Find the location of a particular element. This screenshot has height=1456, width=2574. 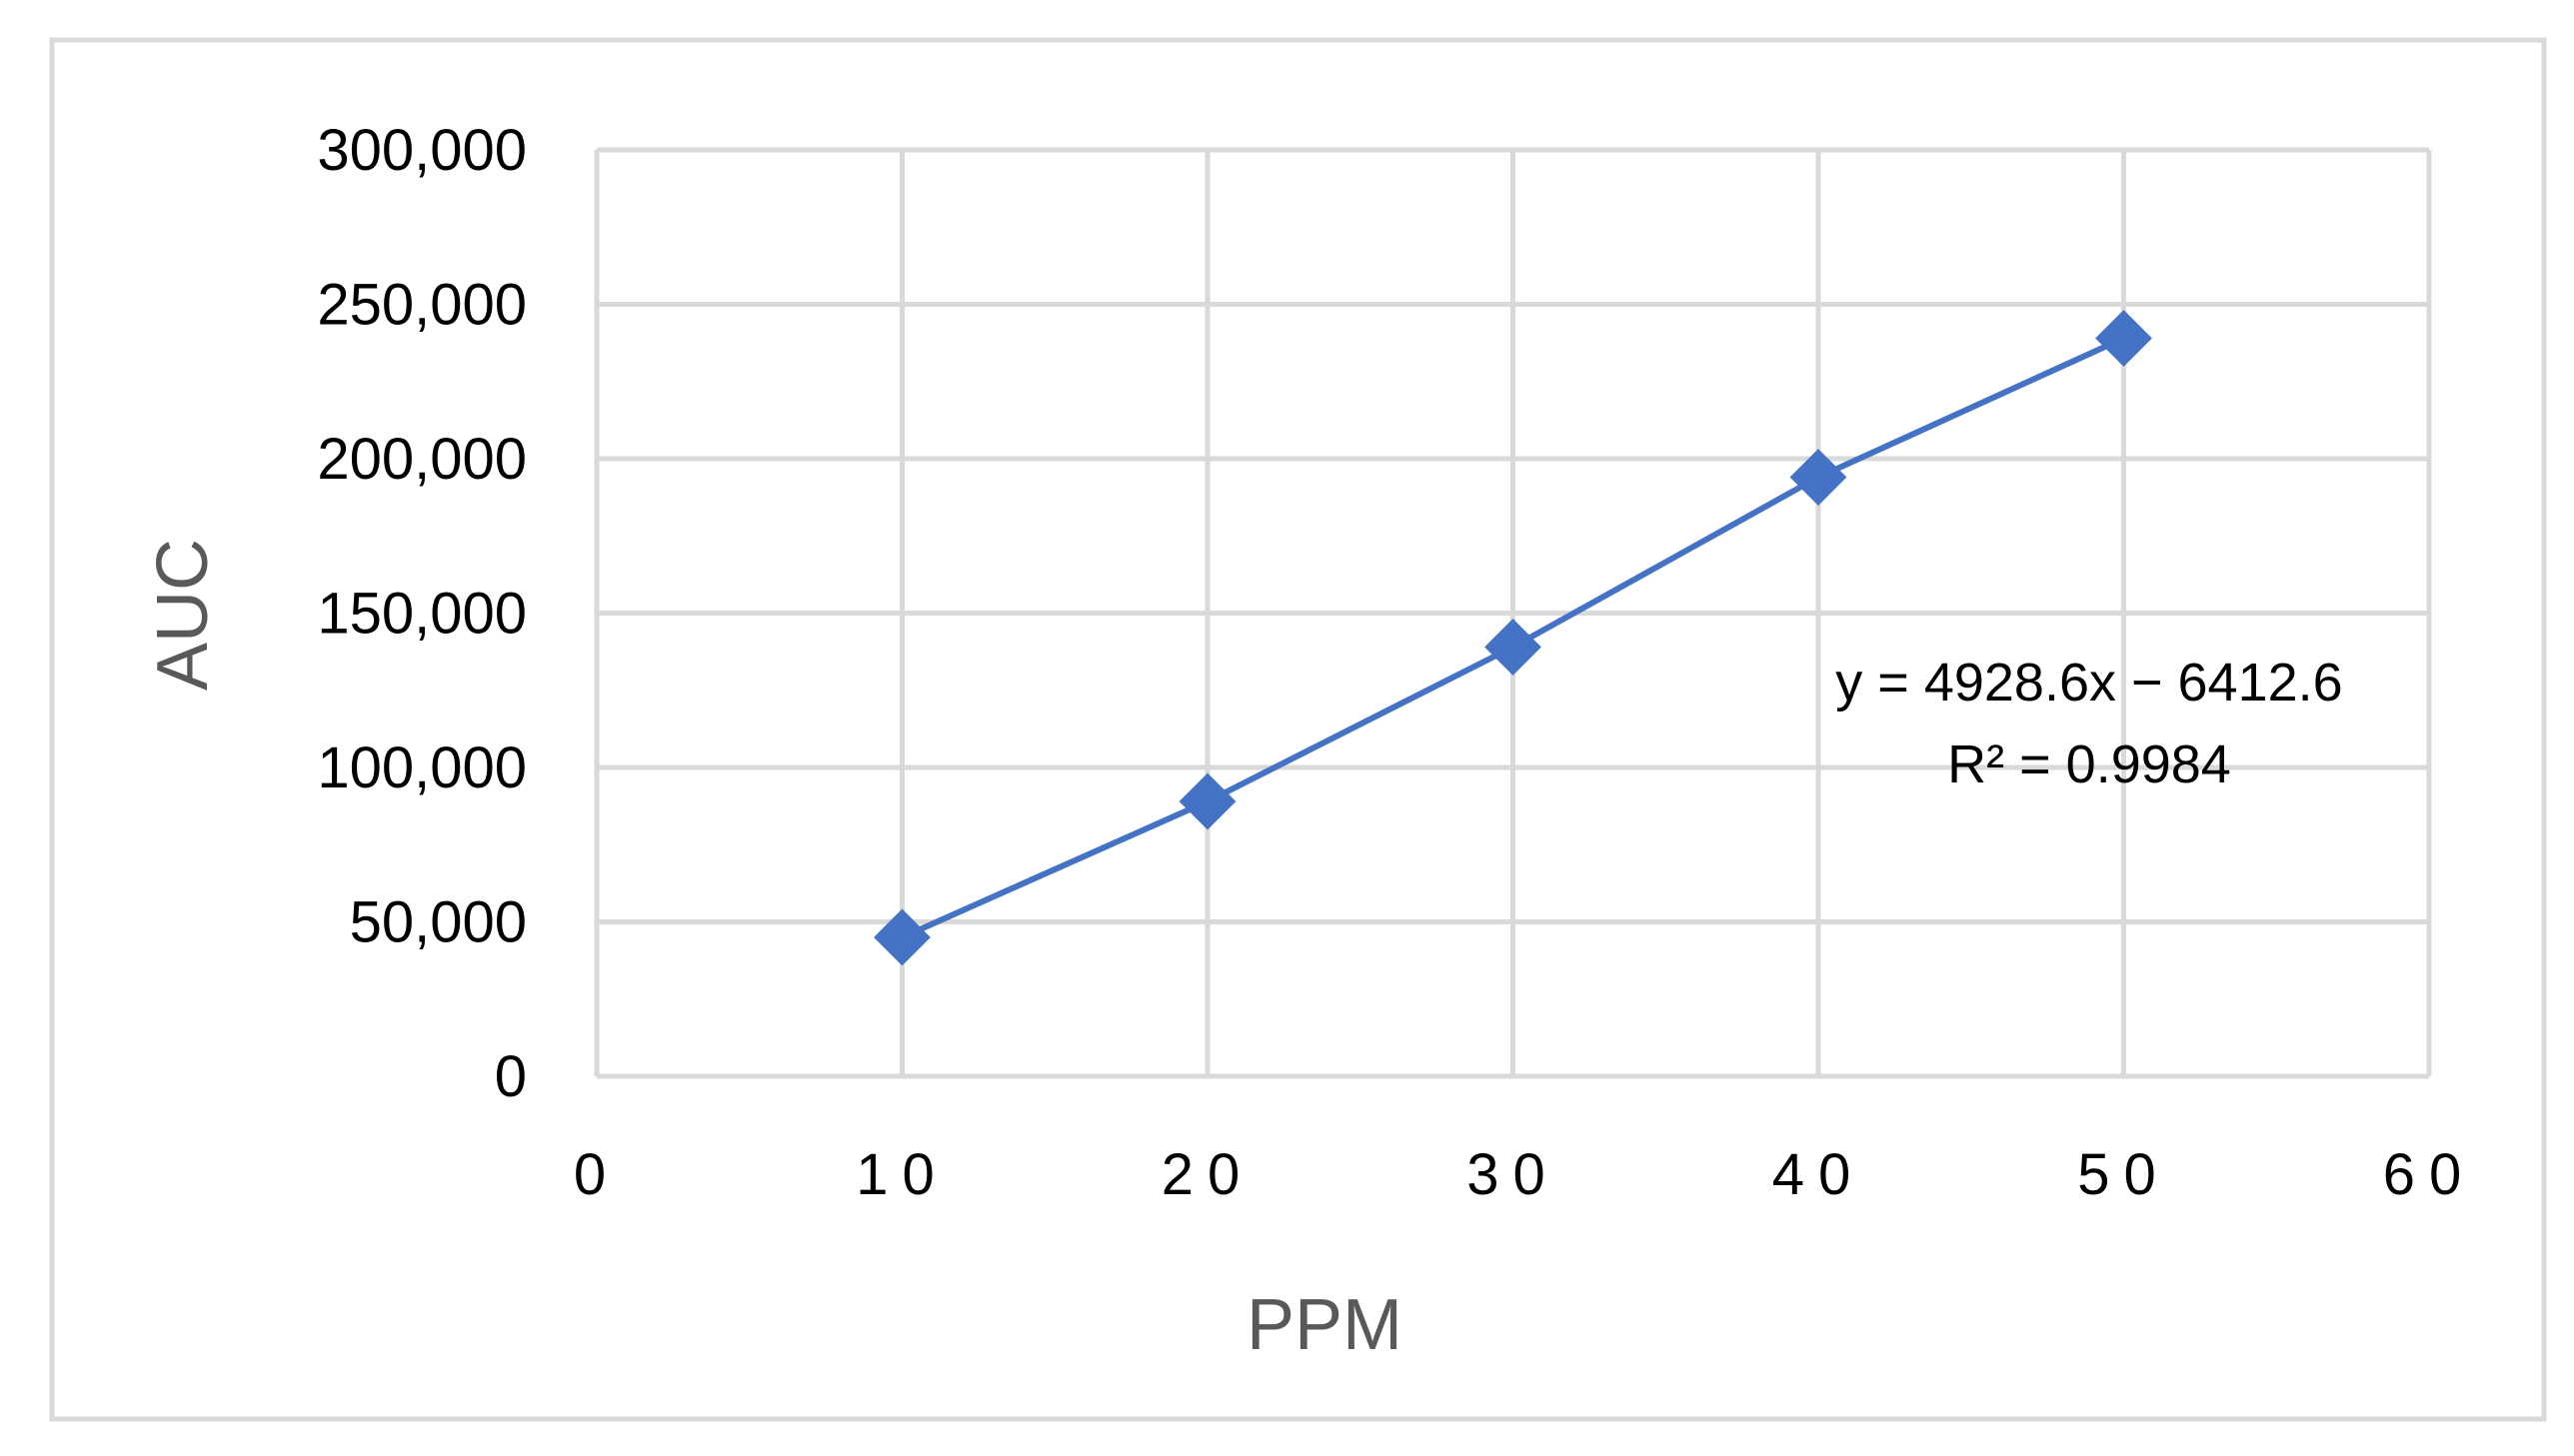

y-axis-title: AUC is located at coordinates (183, 615).